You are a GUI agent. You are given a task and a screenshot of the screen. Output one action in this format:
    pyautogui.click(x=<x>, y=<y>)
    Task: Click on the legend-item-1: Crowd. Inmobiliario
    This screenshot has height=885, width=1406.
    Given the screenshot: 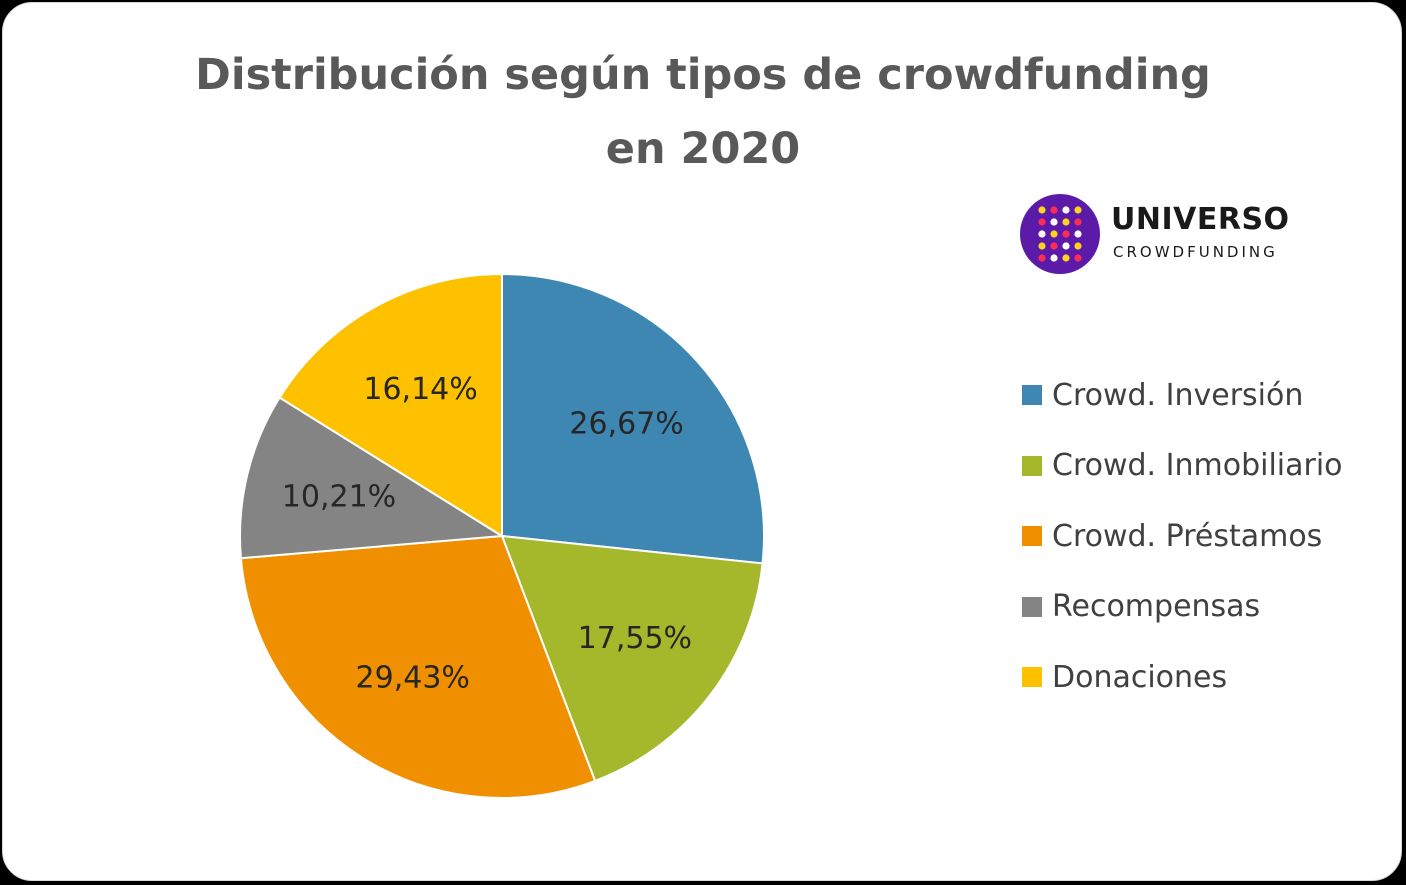 What is the action you would take?
    pyautogui.click(x=1207, y=466)
    